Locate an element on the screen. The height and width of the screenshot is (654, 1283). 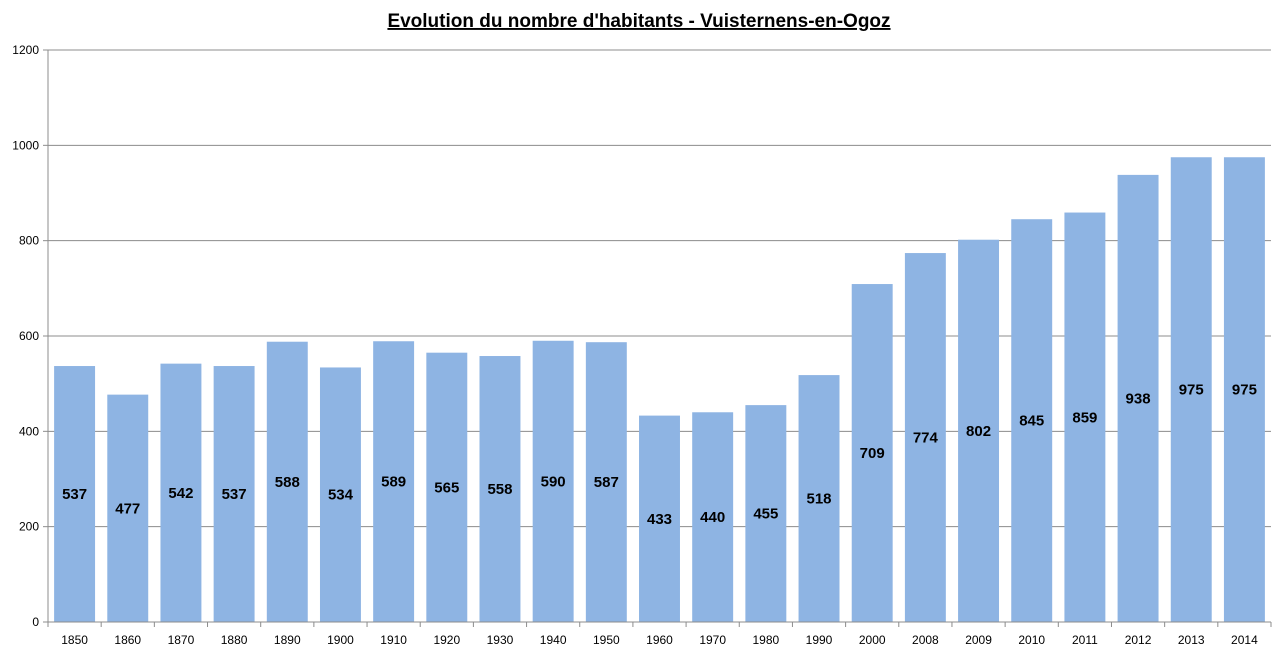
bar-1960 is located at coordinates (659, 518).